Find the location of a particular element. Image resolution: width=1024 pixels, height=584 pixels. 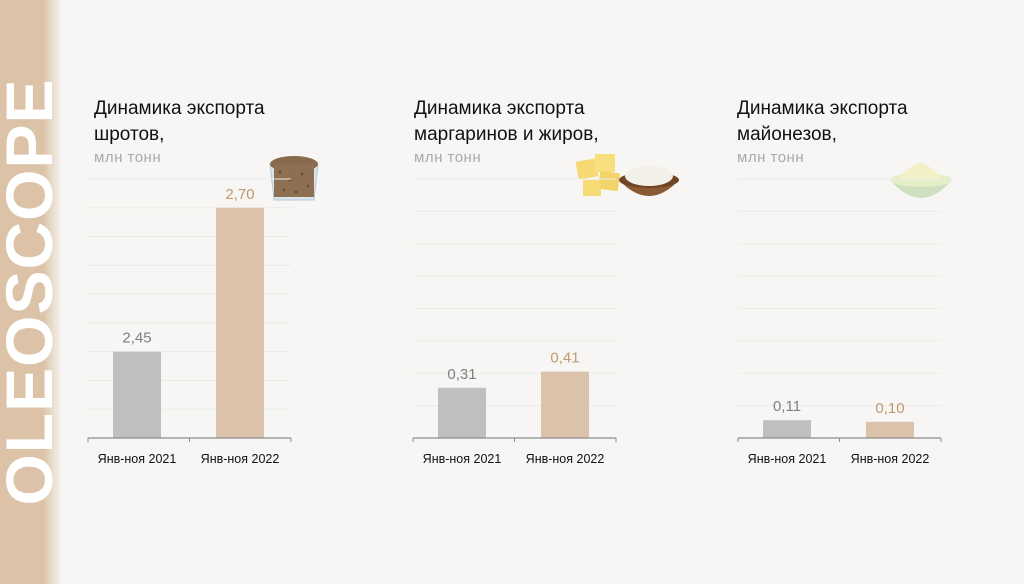

chart-svg: 0,31 Янв-ноя 2021 0,41 Янв-ноя 2022 is located at coordinates (514, 322).